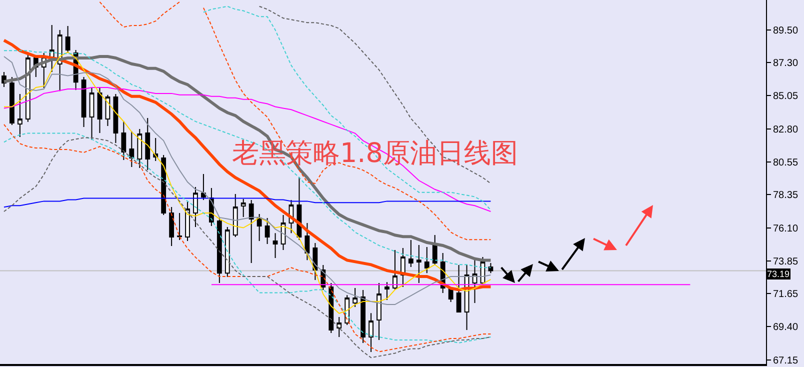  Describe the element at coordinates (785, 228) in the screenshot. I see `y-tick-label: 76.10` at that location.